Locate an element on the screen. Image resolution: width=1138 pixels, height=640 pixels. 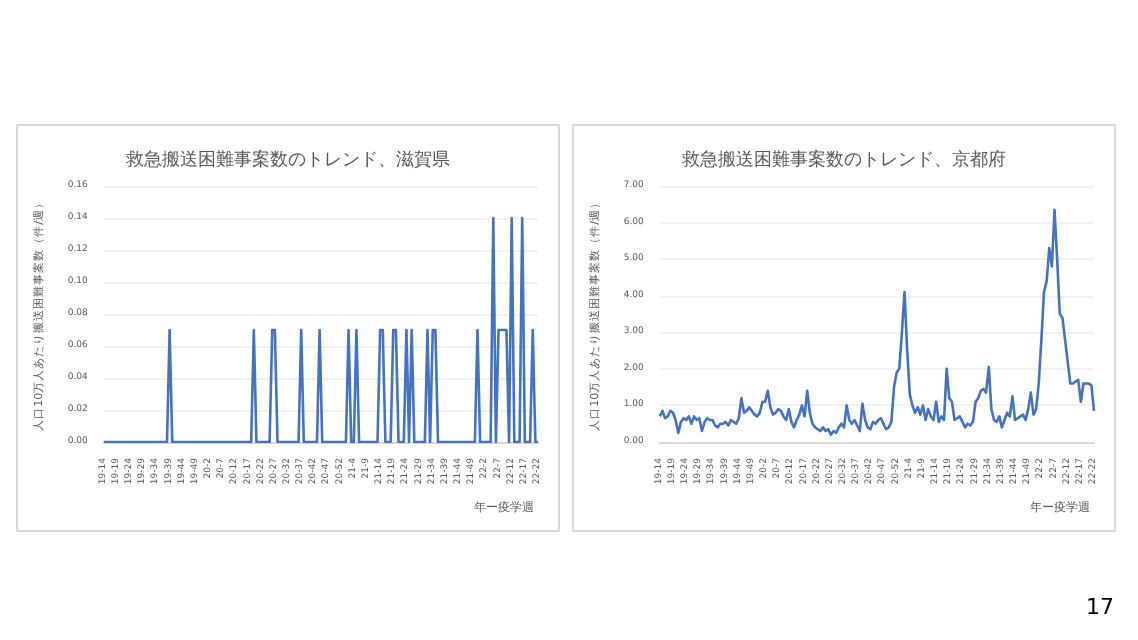
text: 17 is located at coordinates (1100, 607).